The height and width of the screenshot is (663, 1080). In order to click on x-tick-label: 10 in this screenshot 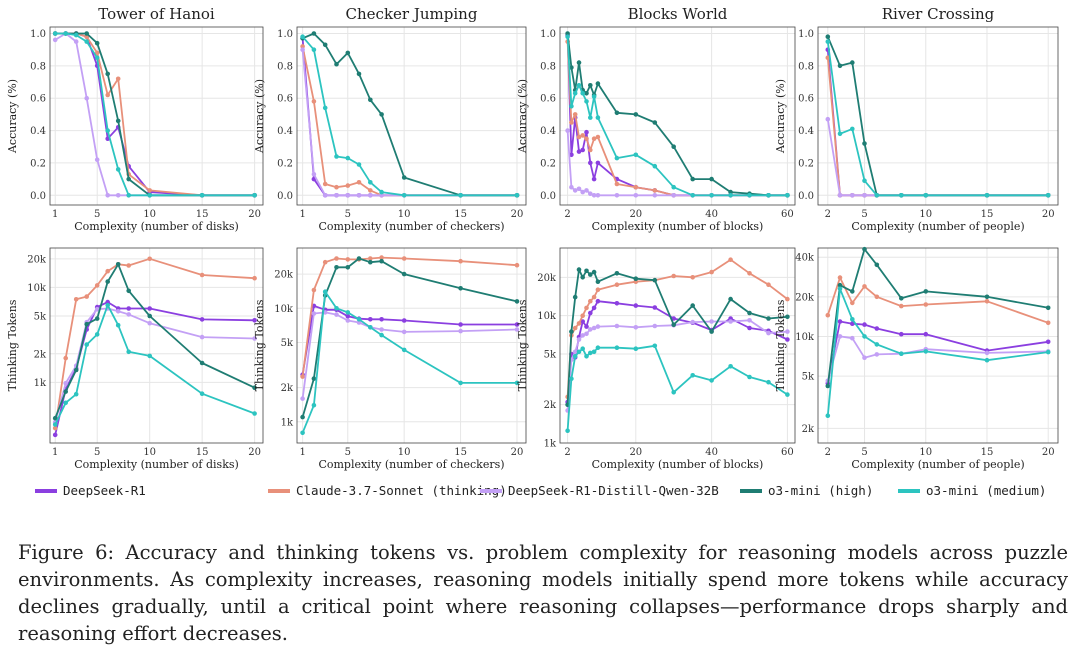, I will do `click(149, 452)`.